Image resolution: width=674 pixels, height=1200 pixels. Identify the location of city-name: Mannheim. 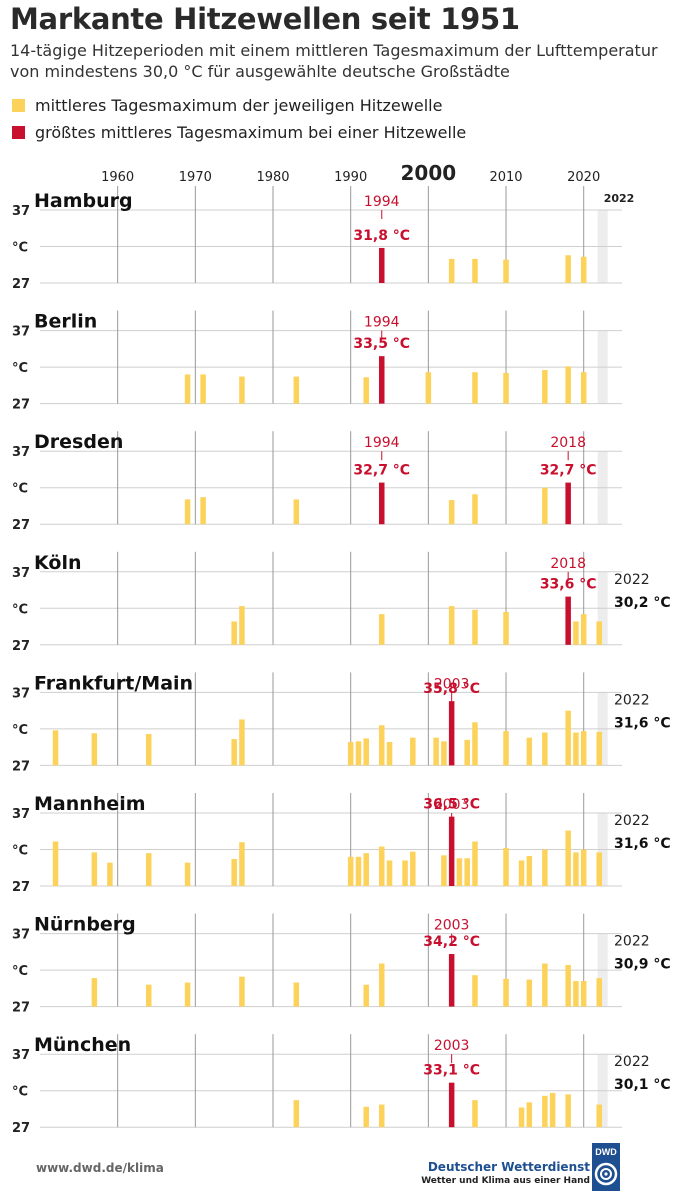
(90, 804).